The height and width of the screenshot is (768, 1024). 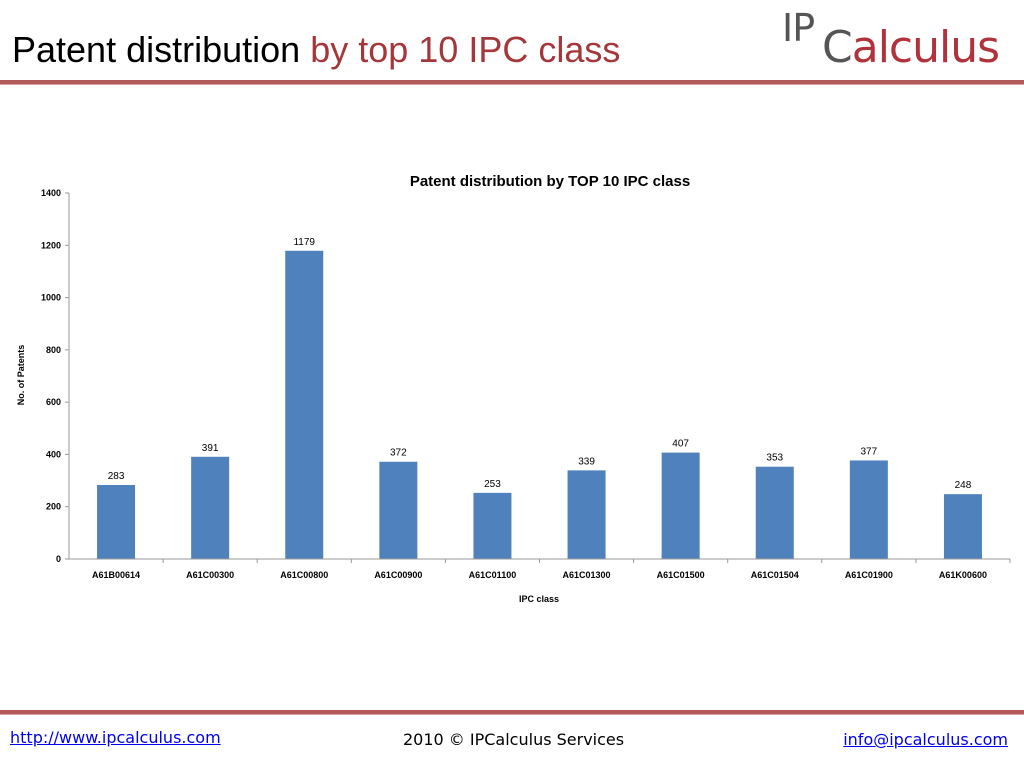 I want to click on data-label: 253, so click(x=492, y=484).